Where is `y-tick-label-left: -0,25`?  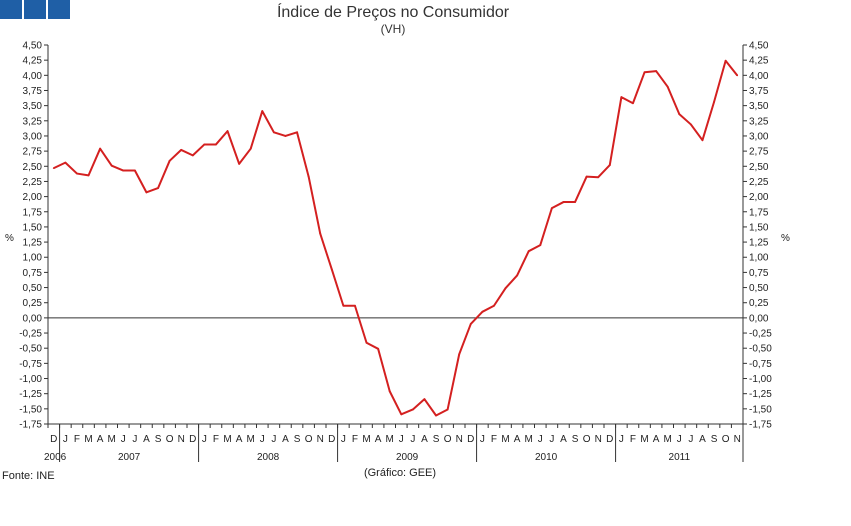
y-tick-label-left: -0,25 is located at coordinates (30, 334).